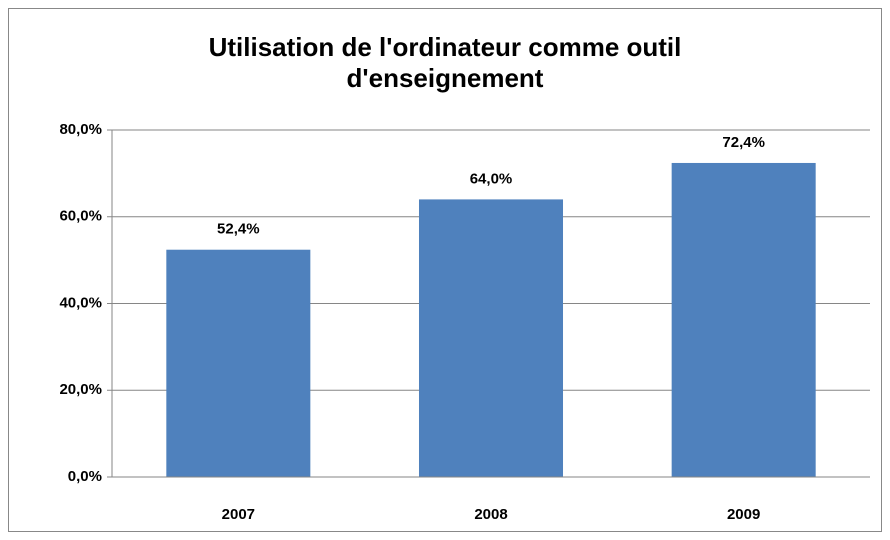 Image resolution: width=890 pixels, height=540 pixels. I want to click on data-label: 72,4%, so click(743, 142).